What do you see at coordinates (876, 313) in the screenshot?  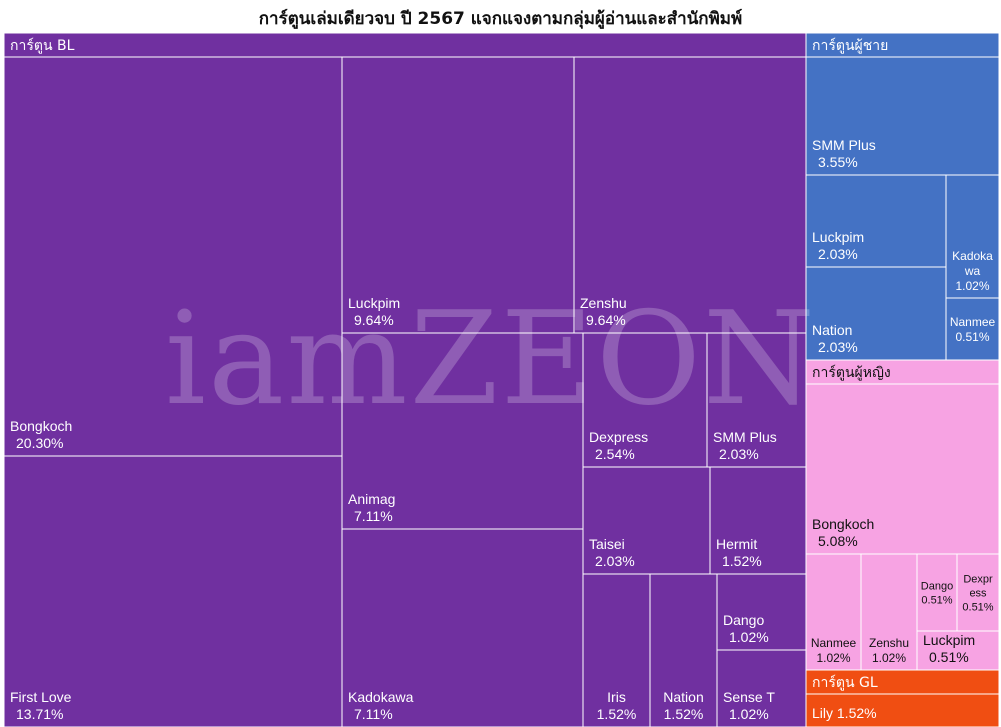 I see `treemap-tile-men-nation` at bounding box center [876, 313].